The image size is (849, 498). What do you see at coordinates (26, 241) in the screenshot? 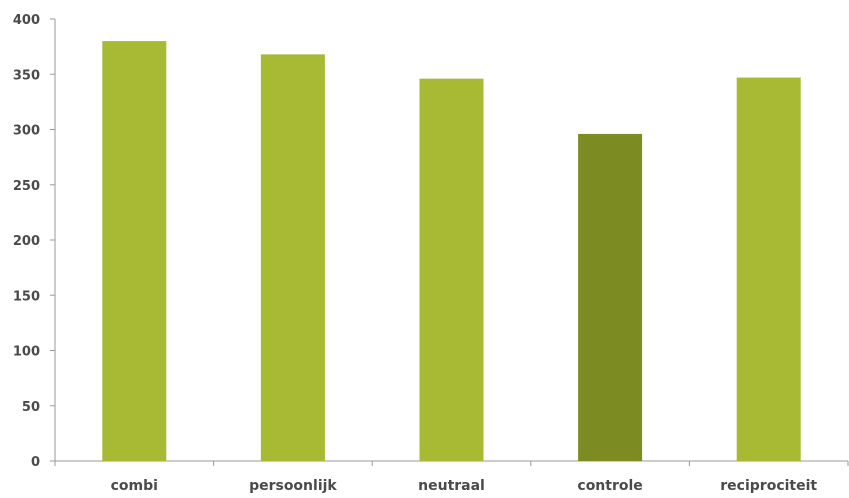
I see `y-tick-label: 200` at bounding box center [26, 241].